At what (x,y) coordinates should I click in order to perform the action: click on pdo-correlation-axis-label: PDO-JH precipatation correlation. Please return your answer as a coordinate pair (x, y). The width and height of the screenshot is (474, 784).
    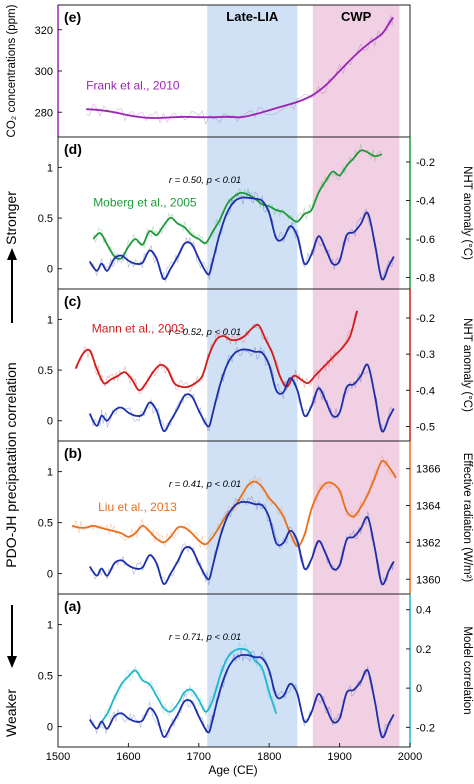
    Looking at the image, I should click on (11, 464).